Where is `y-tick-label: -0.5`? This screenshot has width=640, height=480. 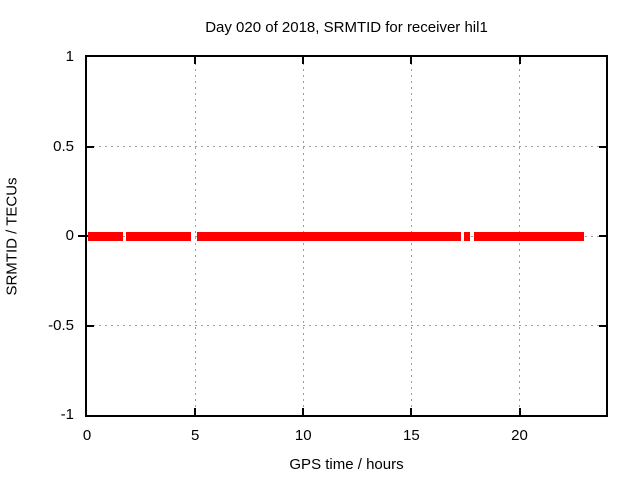 y-tick-label: -0.5 is located at coordinates (61, 325).